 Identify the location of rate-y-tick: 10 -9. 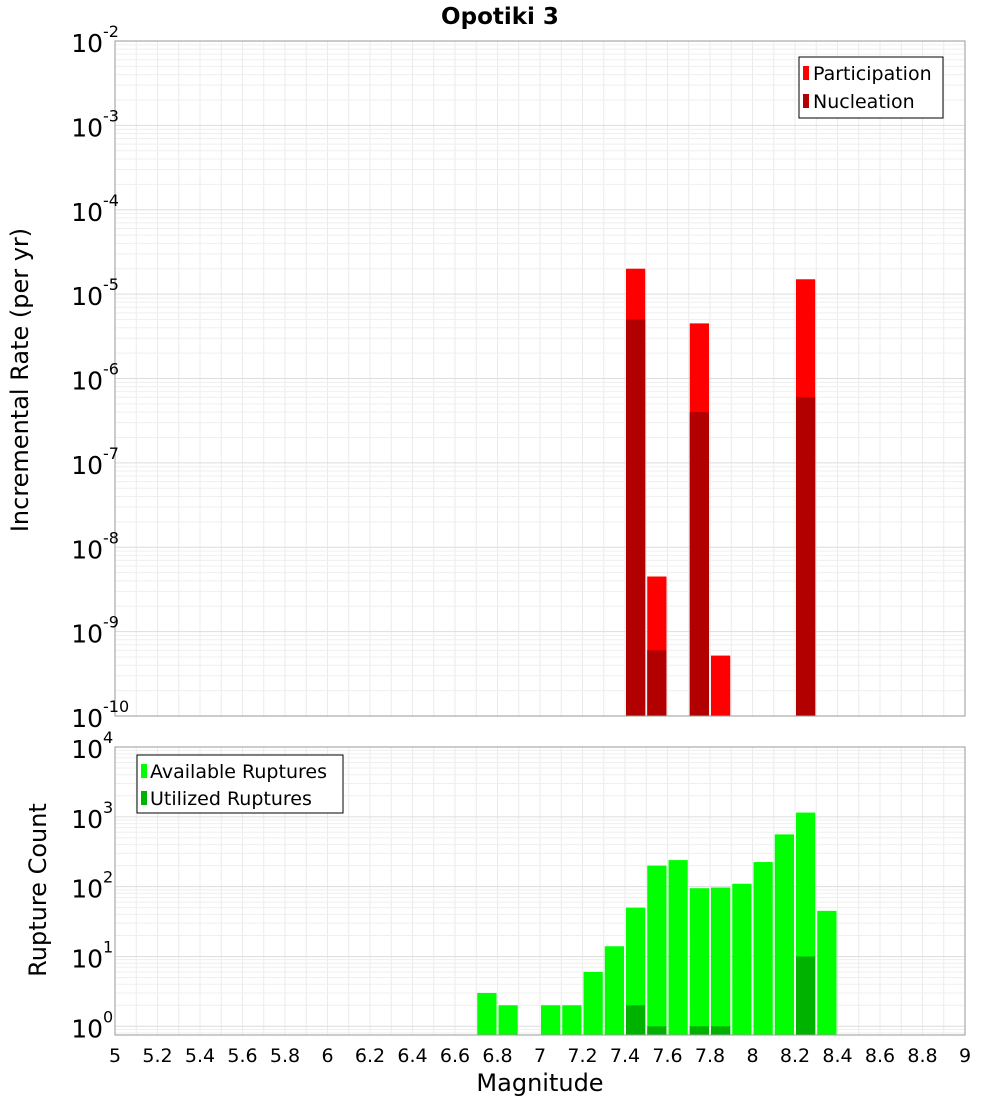
(95, 631).